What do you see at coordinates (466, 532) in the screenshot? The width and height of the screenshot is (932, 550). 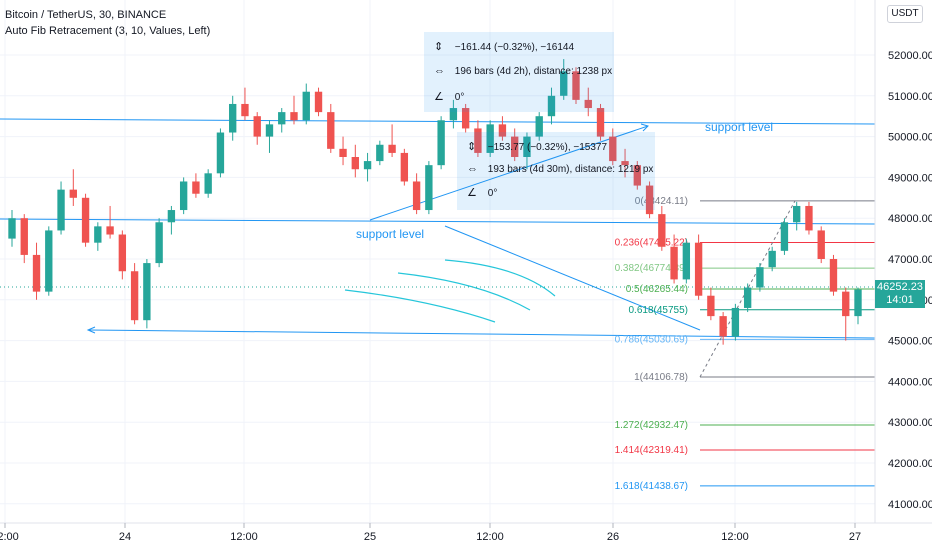 I see `time-axis: 12:00 24 12:00 25 12:00 26 12:00 27` at bounding box center [466, 532].